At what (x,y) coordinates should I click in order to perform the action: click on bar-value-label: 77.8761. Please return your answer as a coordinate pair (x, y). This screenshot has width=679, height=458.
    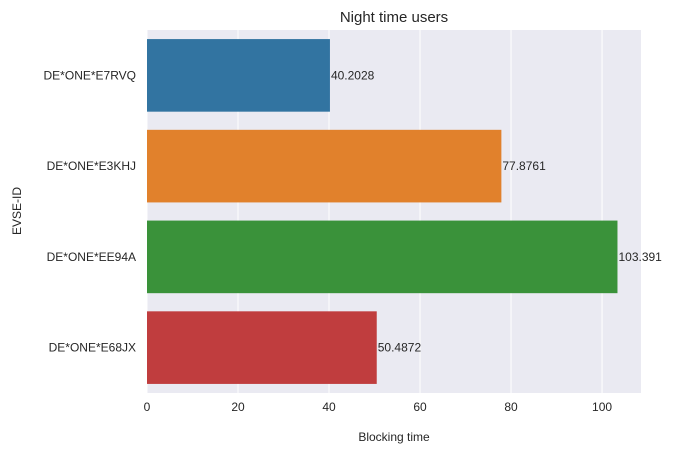
    Looking at the image, I should click on (524, 166).